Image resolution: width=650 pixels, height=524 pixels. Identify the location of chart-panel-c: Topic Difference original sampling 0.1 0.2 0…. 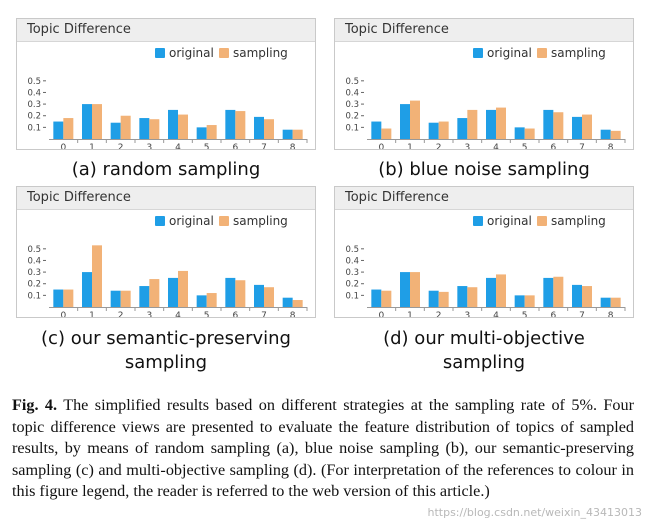
(166, 252).